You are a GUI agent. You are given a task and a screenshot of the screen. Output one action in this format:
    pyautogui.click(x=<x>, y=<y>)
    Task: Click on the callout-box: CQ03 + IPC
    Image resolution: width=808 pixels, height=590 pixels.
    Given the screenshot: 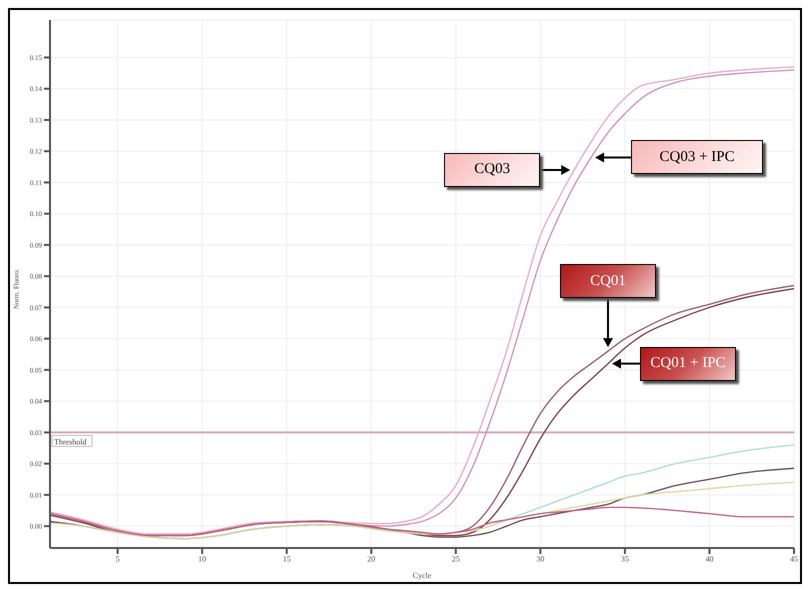 What is the action you would take?
    pyautogui.click(x=697, y=157)
    